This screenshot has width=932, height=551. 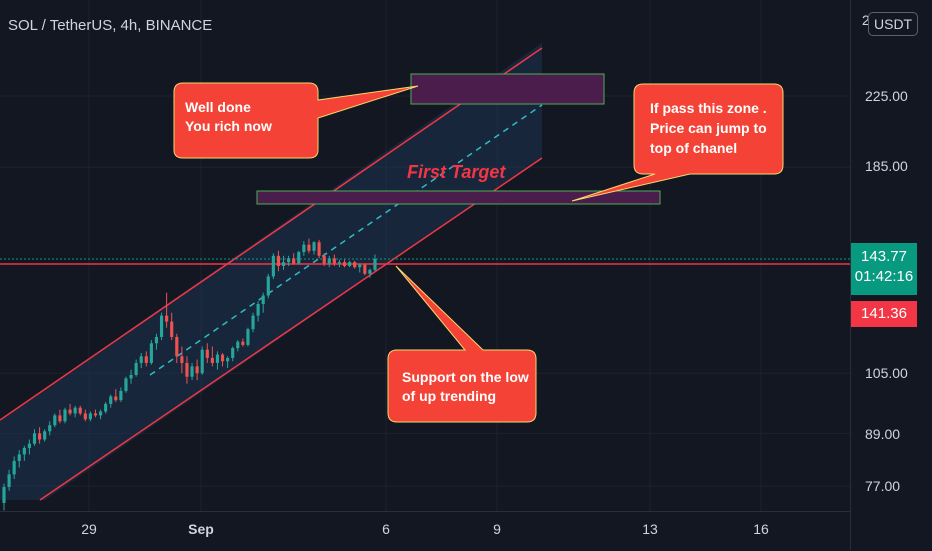 I want to click on price-tick: 89.00, so click(x=883, y=434).